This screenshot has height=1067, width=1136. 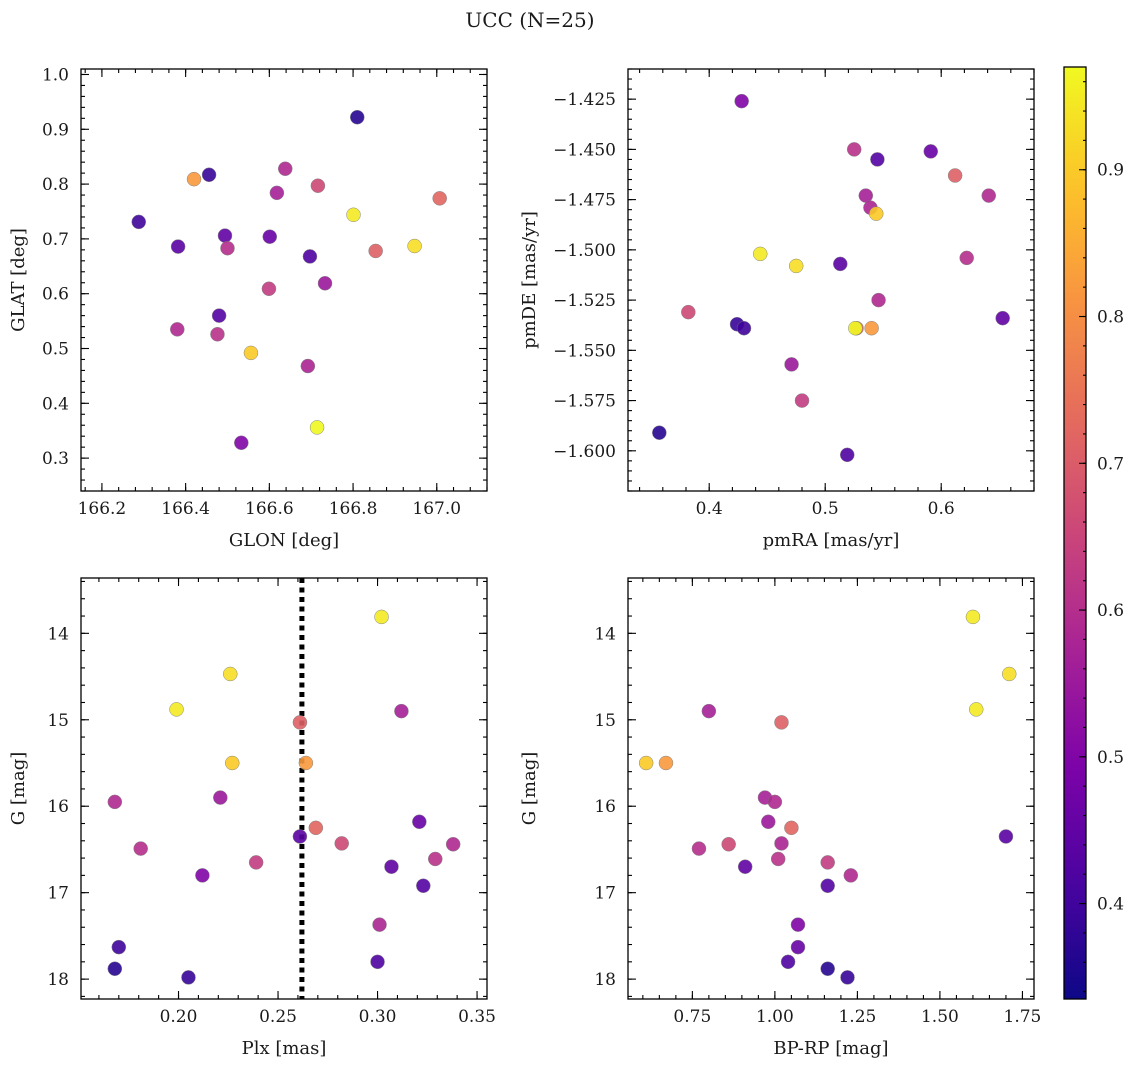 What do you see at coordinates (529, 280) in the screenshot?
I see `y-axis-label: pmDE [mas/yr]` at bounding box center [529, 280].